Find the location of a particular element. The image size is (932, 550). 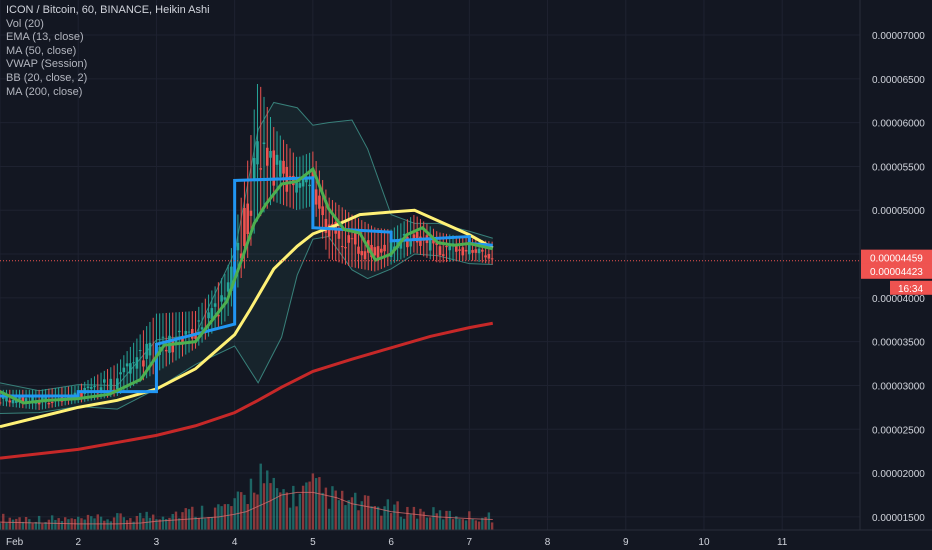

last-price-label: 0.00004423 is located at coordinates (896, 272).